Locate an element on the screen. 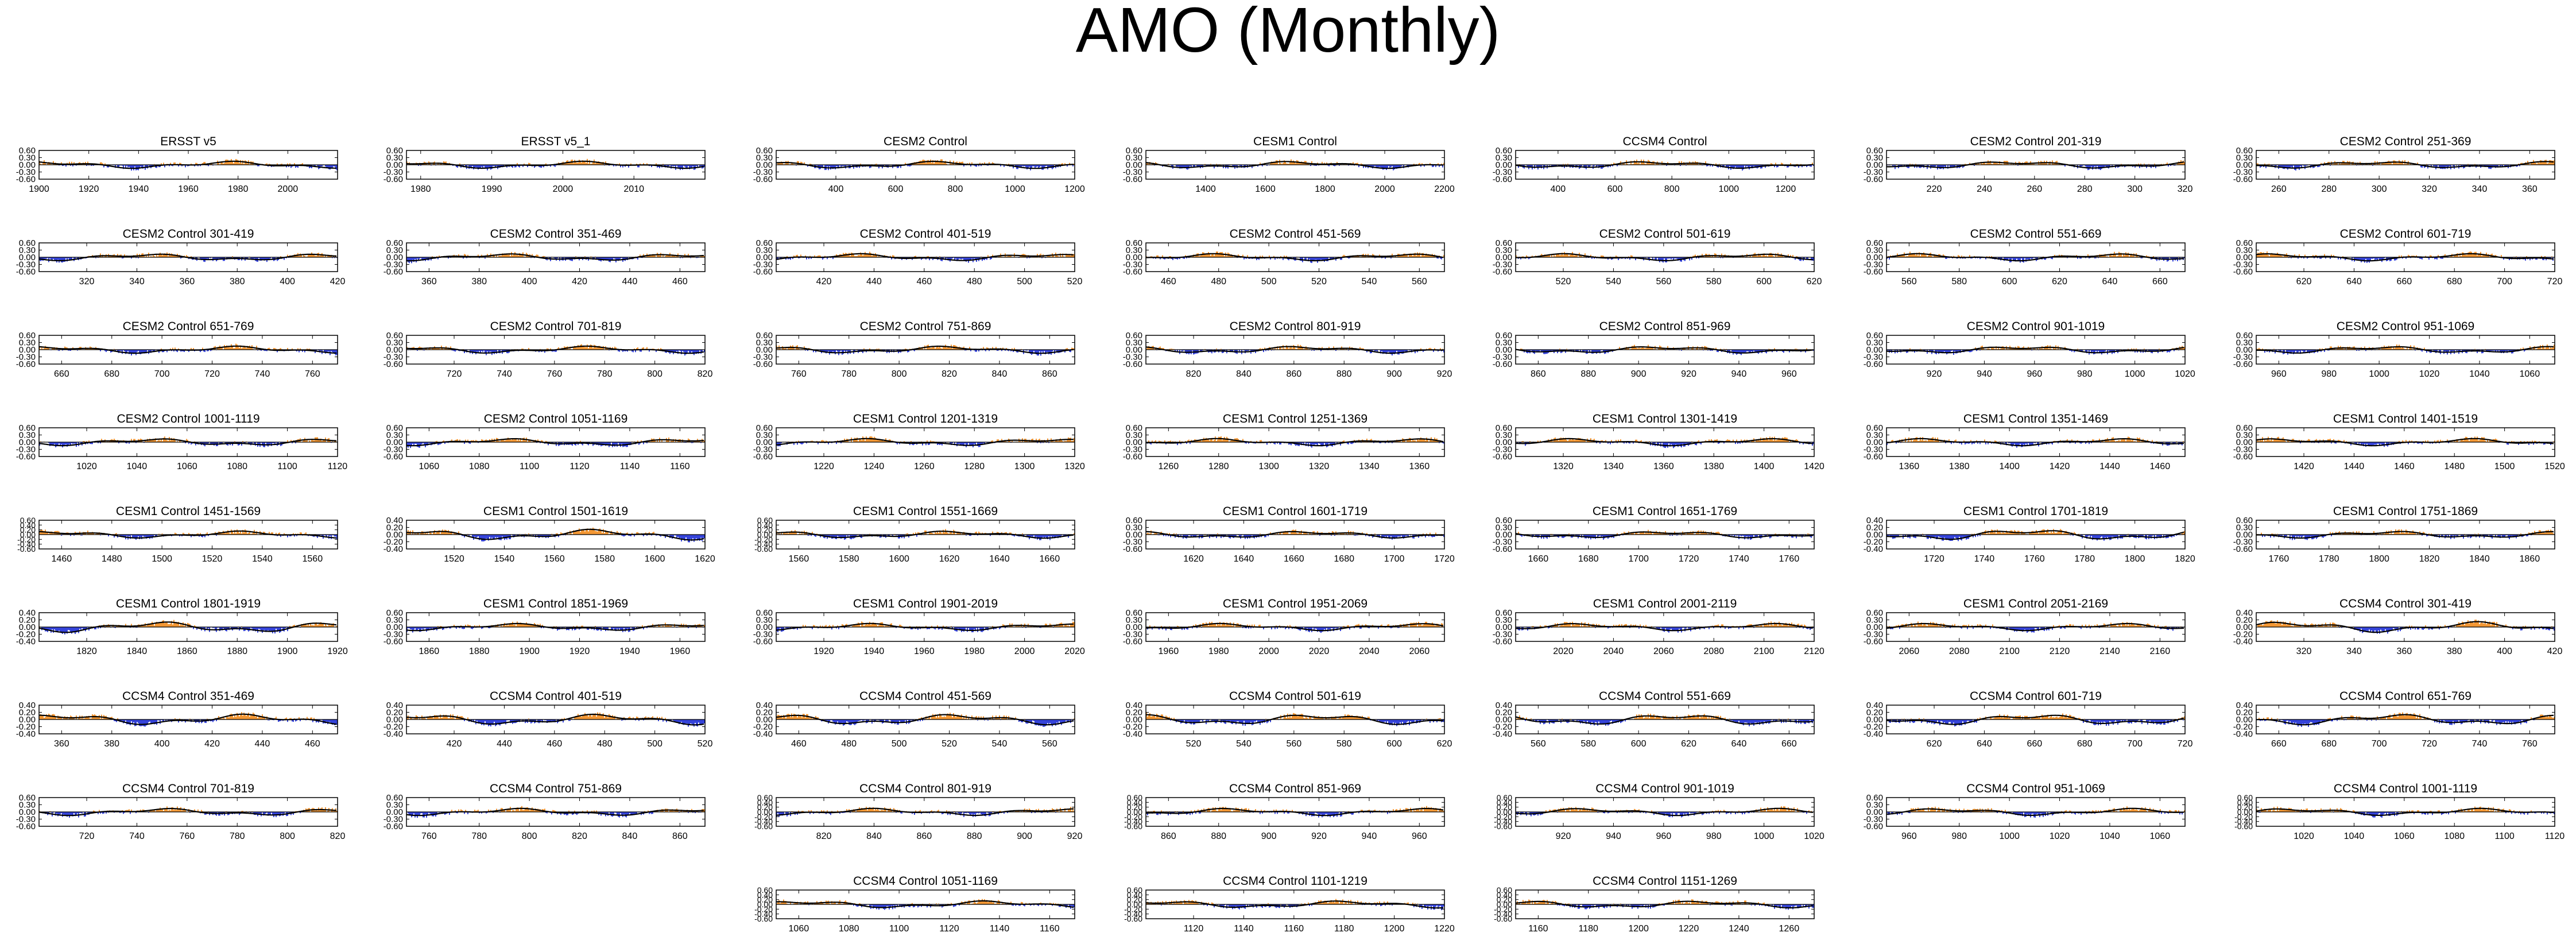 Image resolution: width=2576 pixels, height=944 pixels. x-tick-label: 420 is located at coordinates (580, 282).